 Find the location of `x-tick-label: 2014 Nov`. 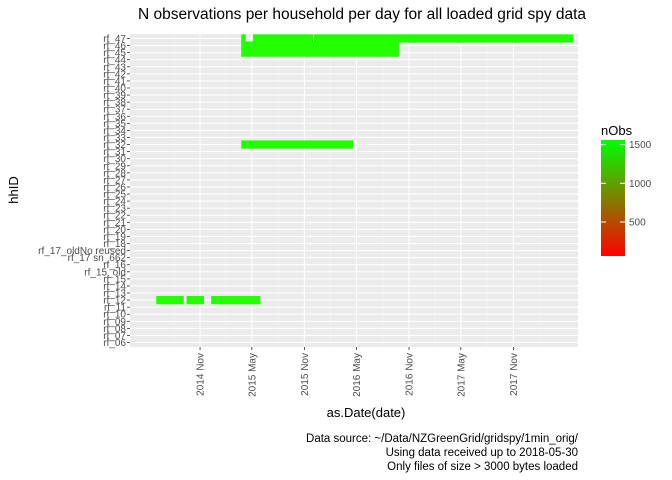

x-tick-label: 2014 Nov is located at coordinates (201, 374).